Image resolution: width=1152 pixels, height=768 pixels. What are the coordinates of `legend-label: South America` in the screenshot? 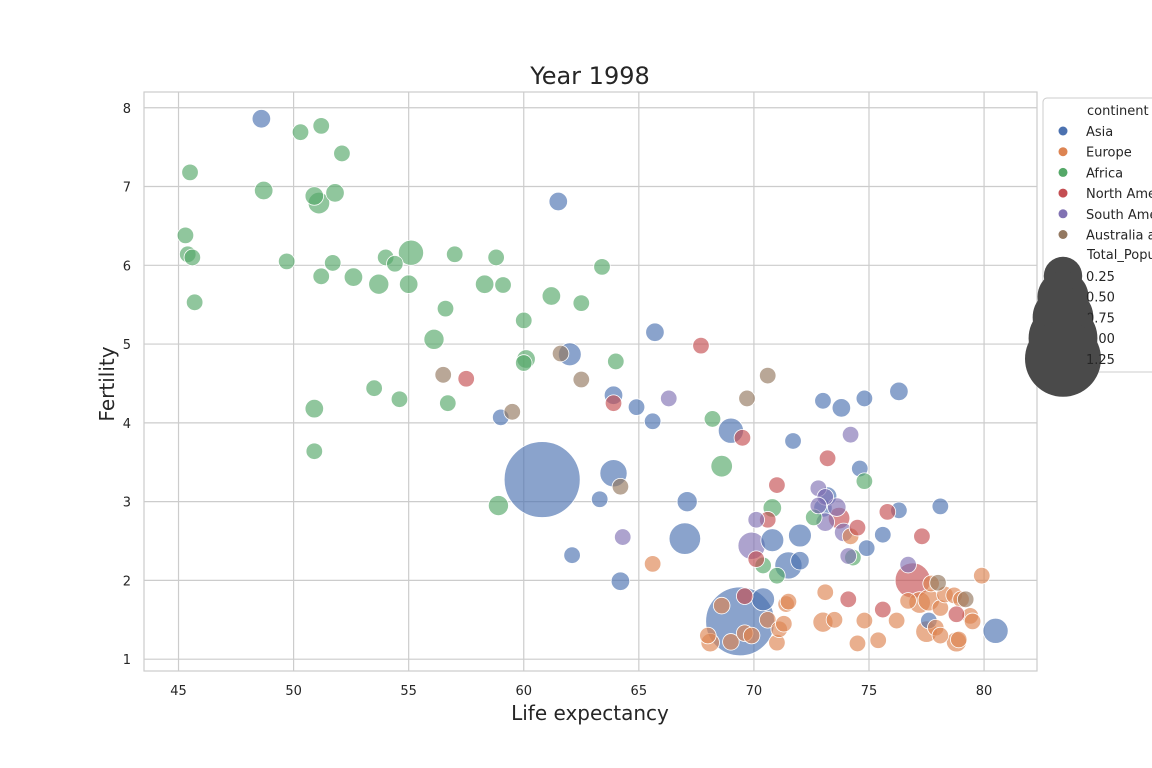 It's located at (1119, 215).